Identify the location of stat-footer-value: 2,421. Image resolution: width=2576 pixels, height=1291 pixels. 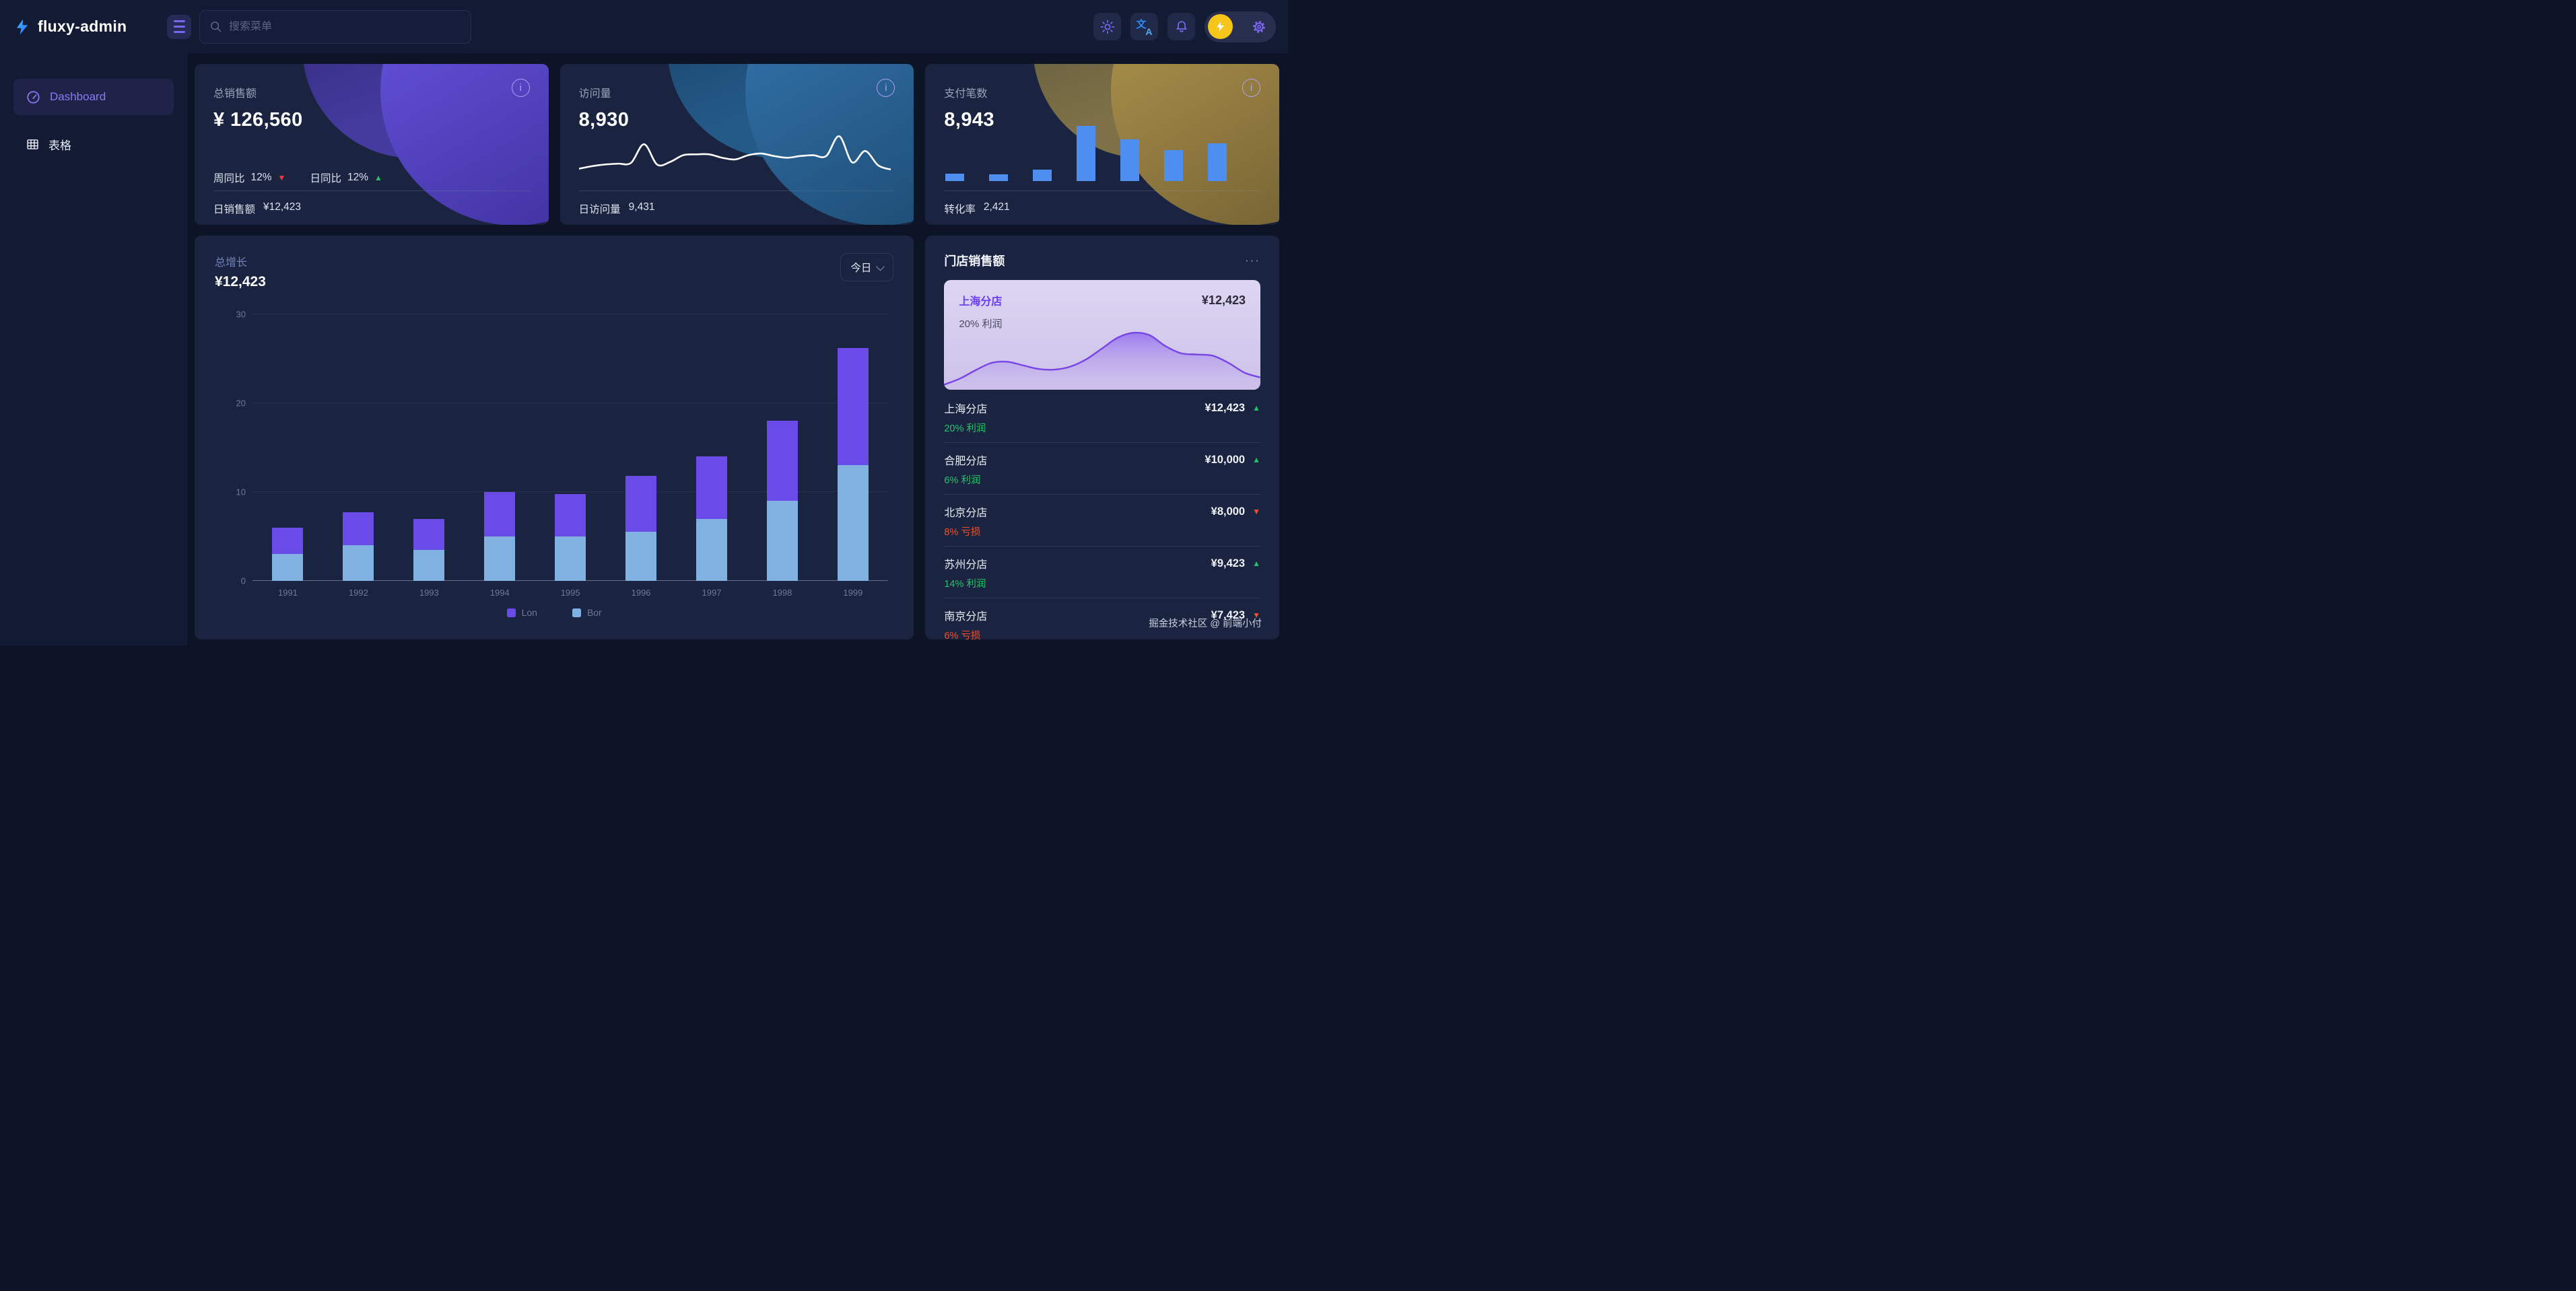
(997, 207).